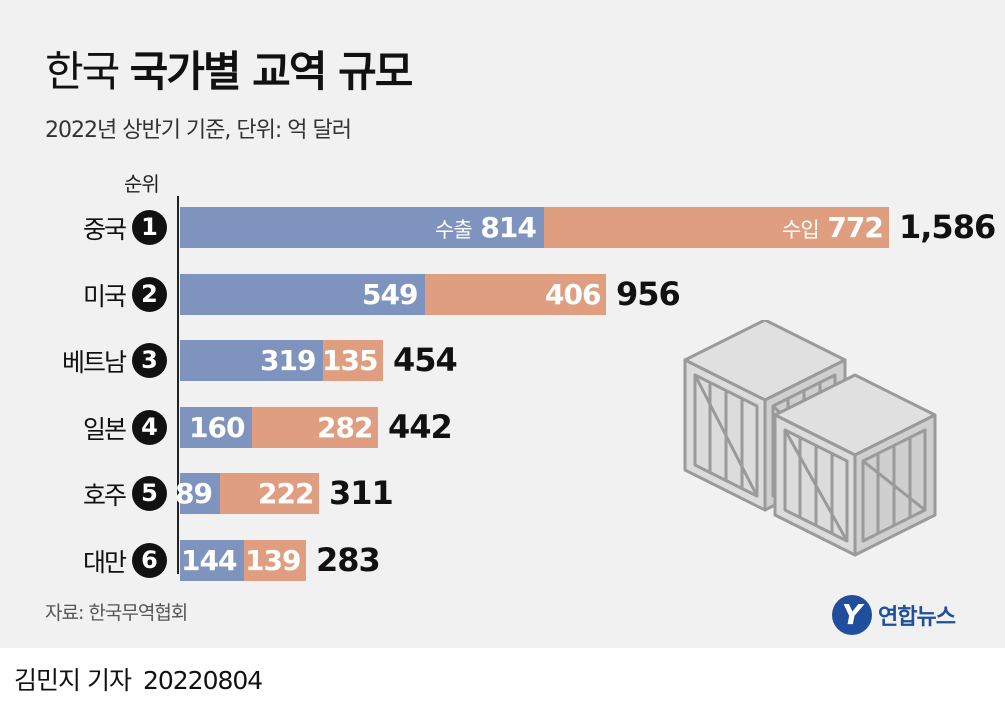 This screenshot has height=707, width=1005. What do you see at coordinates (142, 184) in the screenshot?
I see `rank-header: 순위` at bounding box center [142, 184].